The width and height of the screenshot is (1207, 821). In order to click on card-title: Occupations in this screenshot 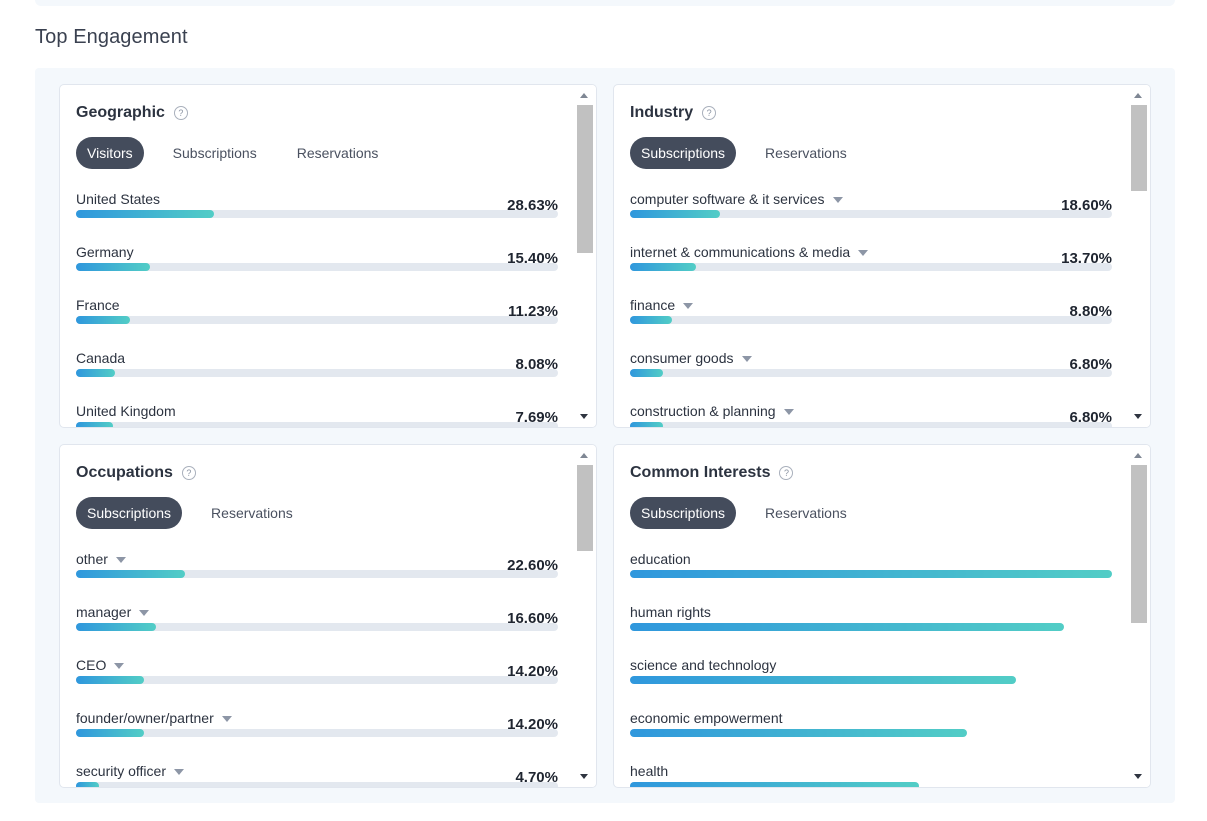, I will do `click(124, 472)`.